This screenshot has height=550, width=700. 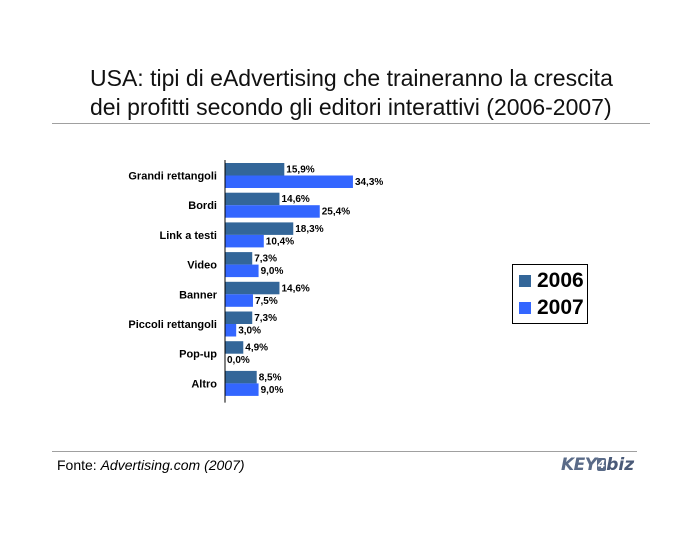 What do you see at coordinates (242, 389) in the screenshot?
I see `bar-altro-2007` at bounding box center [242, 389].